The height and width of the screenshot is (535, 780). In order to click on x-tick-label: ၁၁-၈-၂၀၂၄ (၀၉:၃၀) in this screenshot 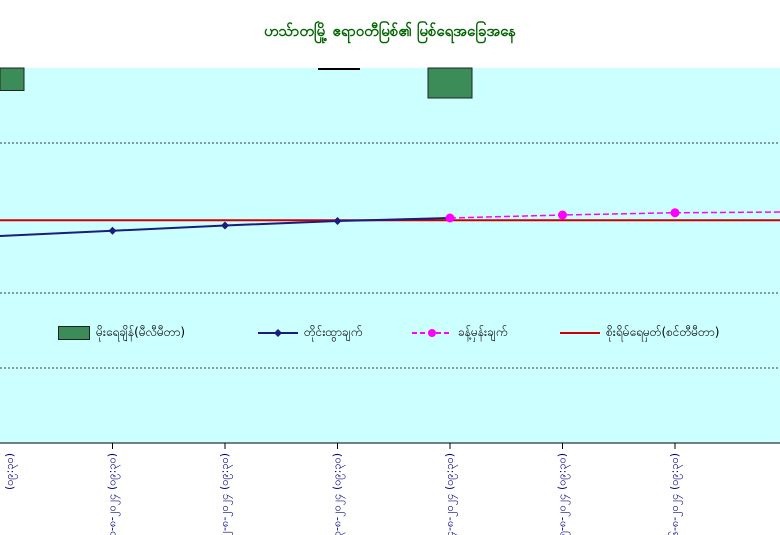, I will do `click(113, 494)`.